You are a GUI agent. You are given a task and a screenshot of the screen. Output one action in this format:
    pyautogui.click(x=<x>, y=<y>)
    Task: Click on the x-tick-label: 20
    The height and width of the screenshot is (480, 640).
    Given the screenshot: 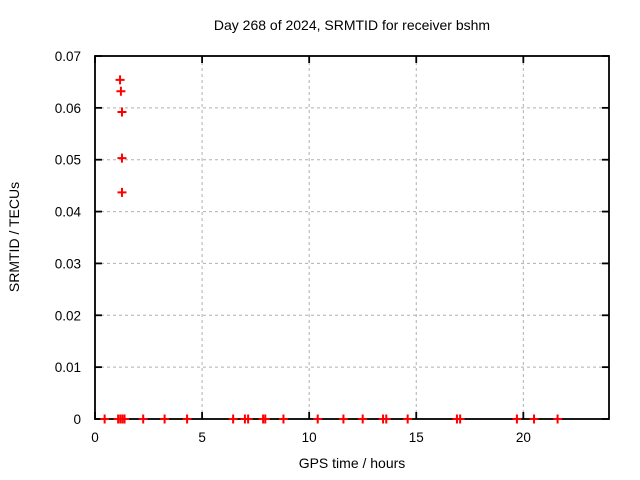 What is the action you would take?
    pyautogui.click(x=523, y=437)
    